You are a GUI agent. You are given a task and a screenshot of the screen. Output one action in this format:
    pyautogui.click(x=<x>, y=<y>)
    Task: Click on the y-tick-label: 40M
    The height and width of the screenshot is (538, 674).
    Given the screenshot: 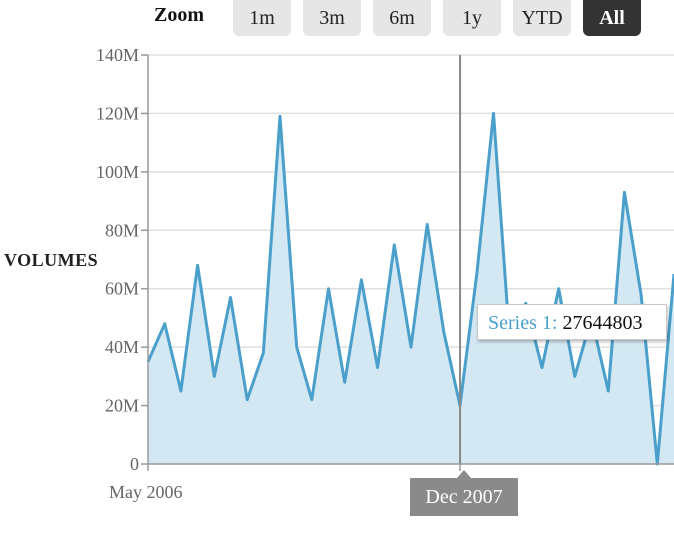 What is the action you would take?
    pyautogui.click(x=122, y=347)
    